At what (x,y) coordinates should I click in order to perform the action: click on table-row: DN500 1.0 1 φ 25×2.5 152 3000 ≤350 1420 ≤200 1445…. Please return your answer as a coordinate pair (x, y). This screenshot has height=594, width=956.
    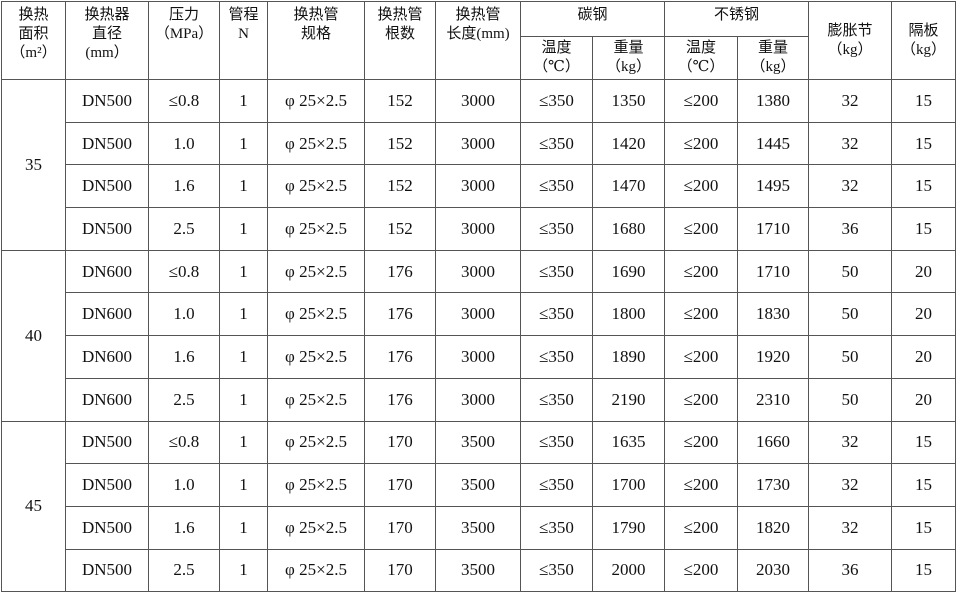
    Looking at the image, I should click on (479, 143).